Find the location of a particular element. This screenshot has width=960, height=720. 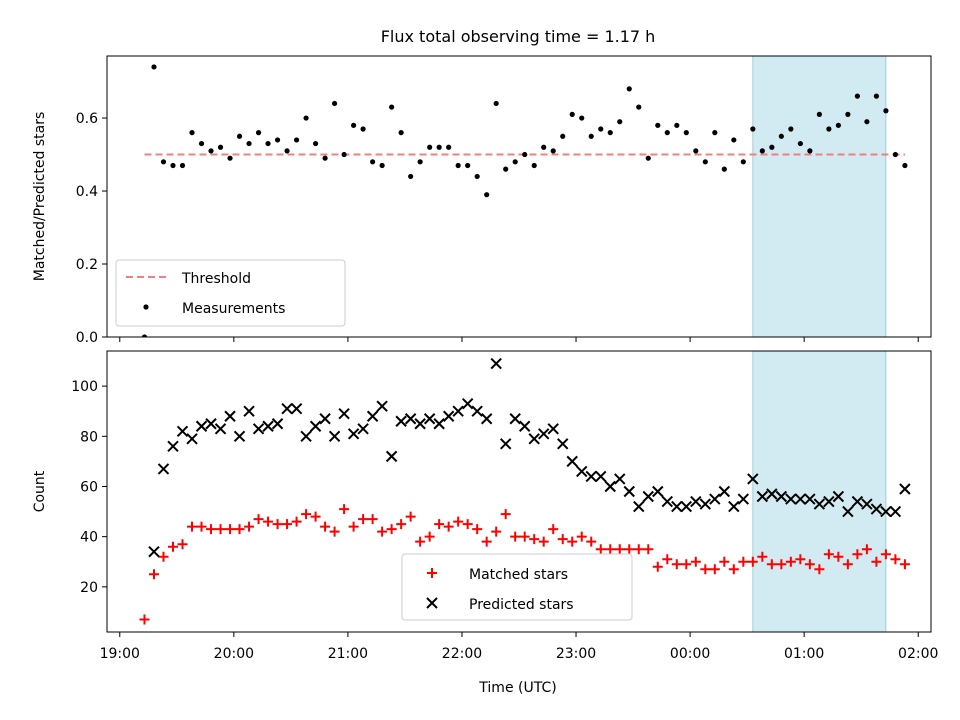

y-axis-label: Count is located at coordinates (40, 491).